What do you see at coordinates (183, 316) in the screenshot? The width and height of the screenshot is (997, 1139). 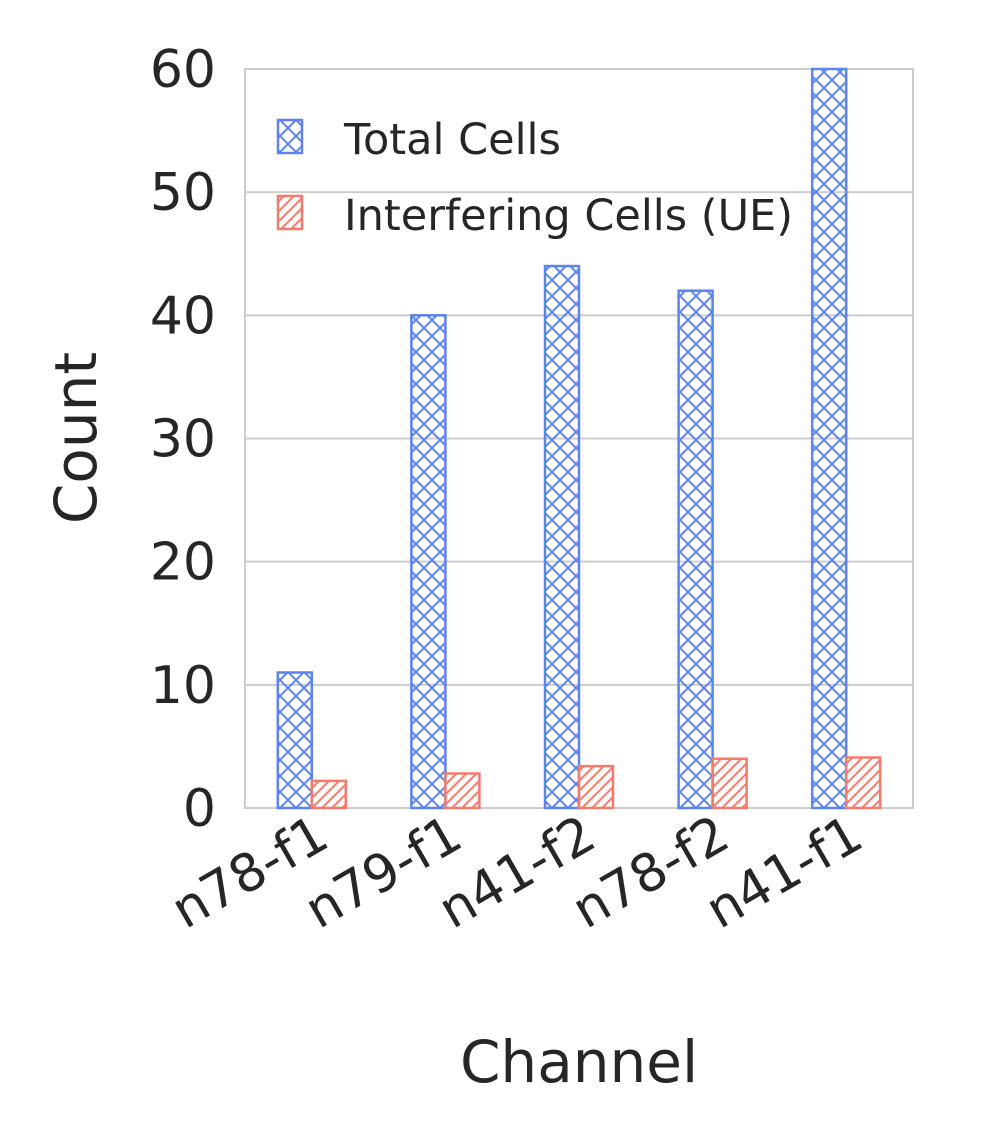 I see `y-tick-label: 40` at bounding box center [183, 316].